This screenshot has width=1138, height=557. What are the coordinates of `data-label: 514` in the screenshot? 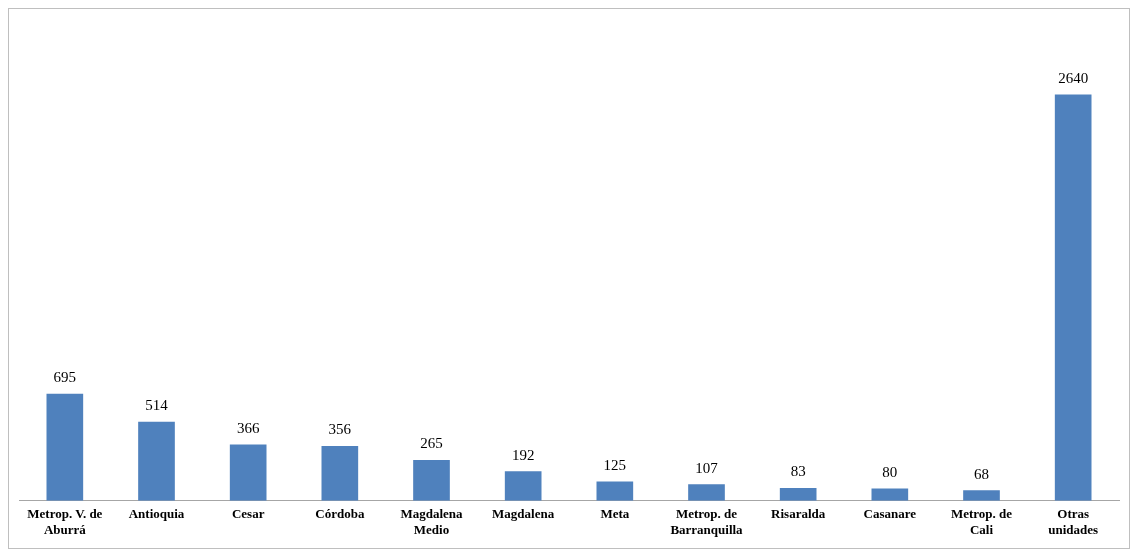 It's located at (157, 405).